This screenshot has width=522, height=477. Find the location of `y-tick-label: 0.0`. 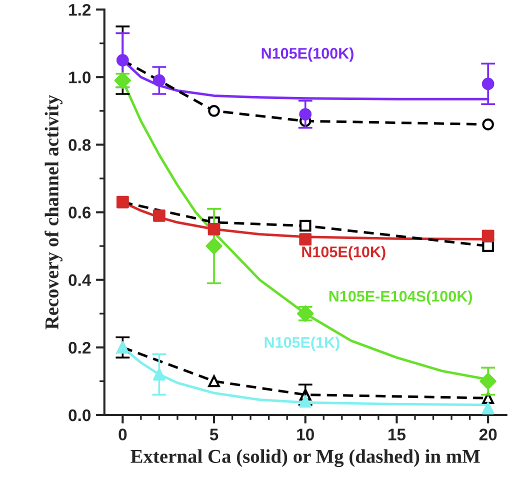

y-tick-label: 0.0 is located at coordinates (79, 415).